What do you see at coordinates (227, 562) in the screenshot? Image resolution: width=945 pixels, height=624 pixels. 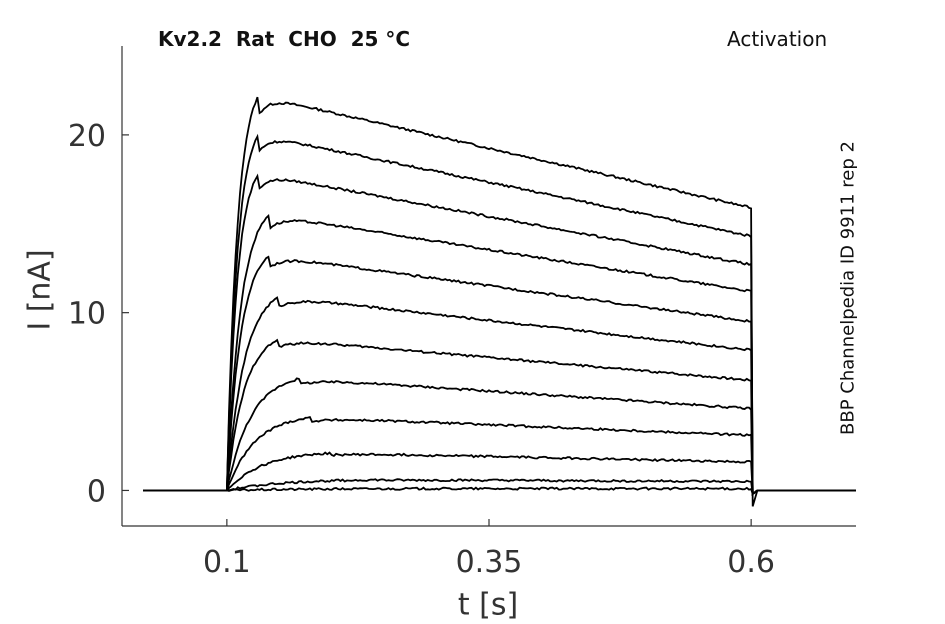 I see `x-tick-label: 0.1` at bounding box center [227, 562].